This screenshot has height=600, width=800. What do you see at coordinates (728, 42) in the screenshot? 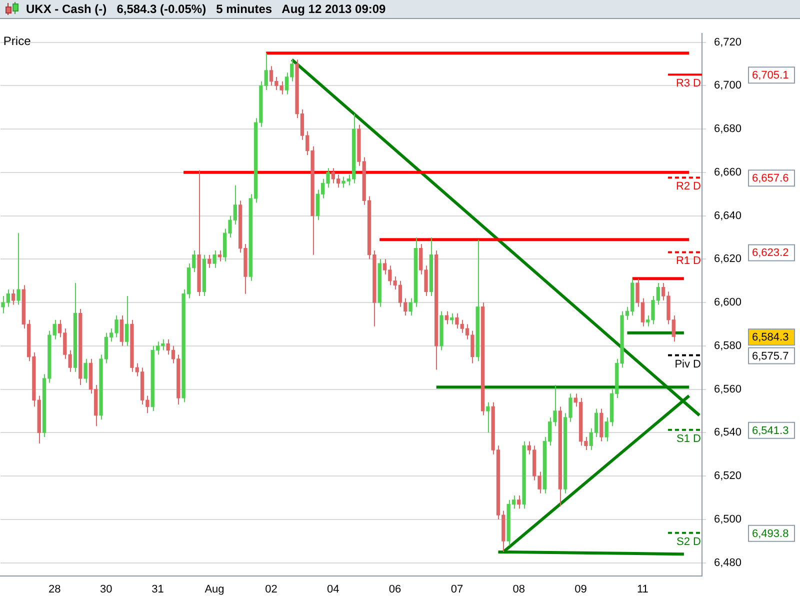
I see `y-tick-label: 6,720` at bounding box center [728, 42].